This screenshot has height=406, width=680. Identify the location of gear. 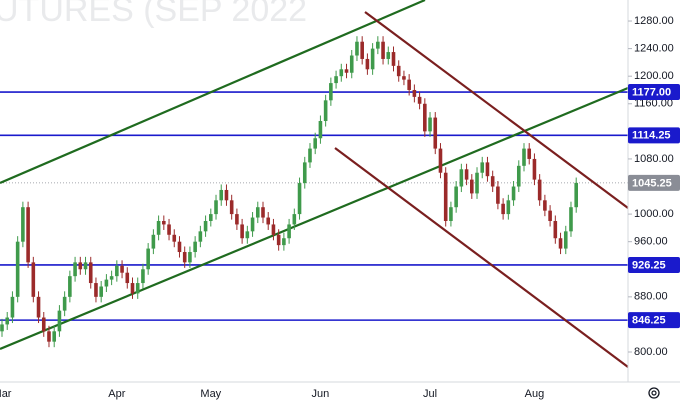
(654, 393).